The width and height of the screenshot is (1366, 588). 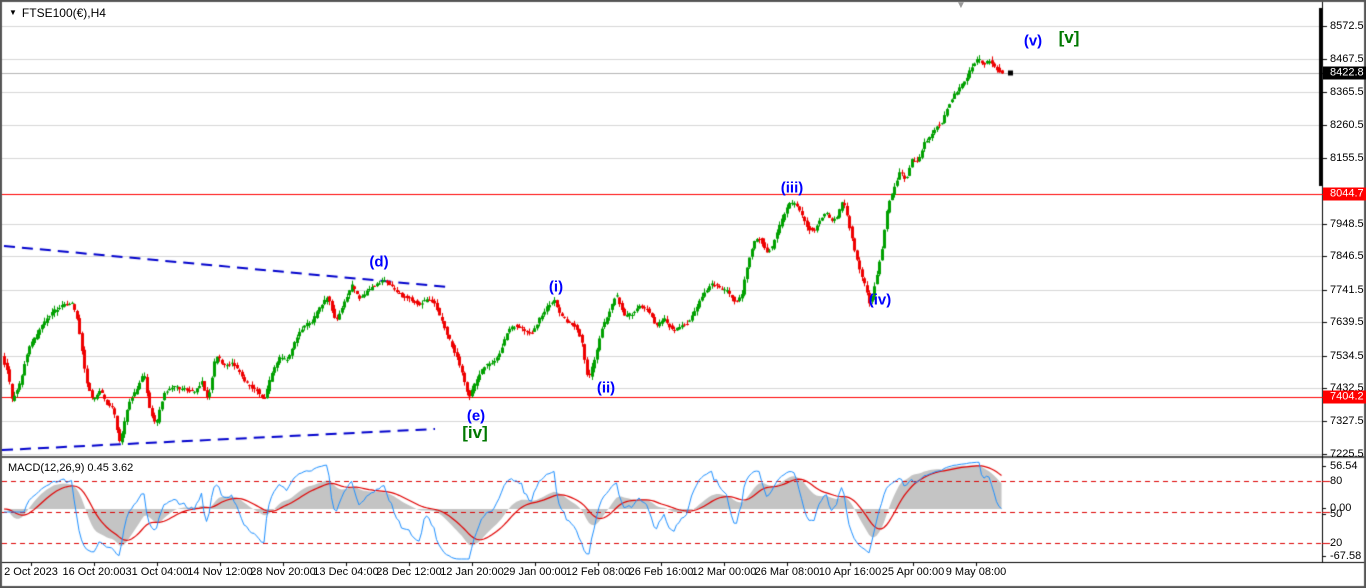 I want to click on time-axis-label: 16 Oct 20:00, so click(x=94, y=572).